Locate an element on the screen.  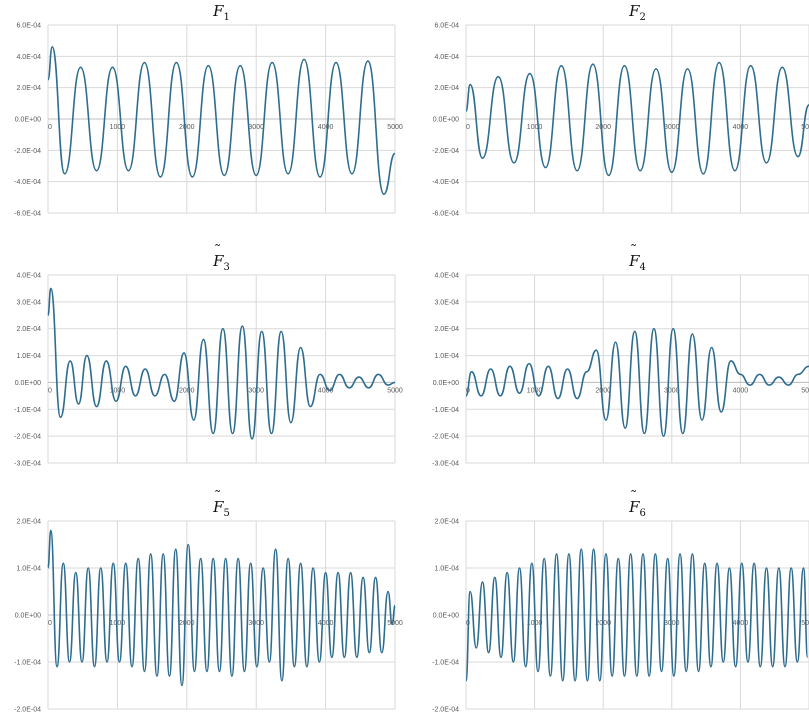
chart-title: F ˜ 1 is located at coordinates (221, 11).